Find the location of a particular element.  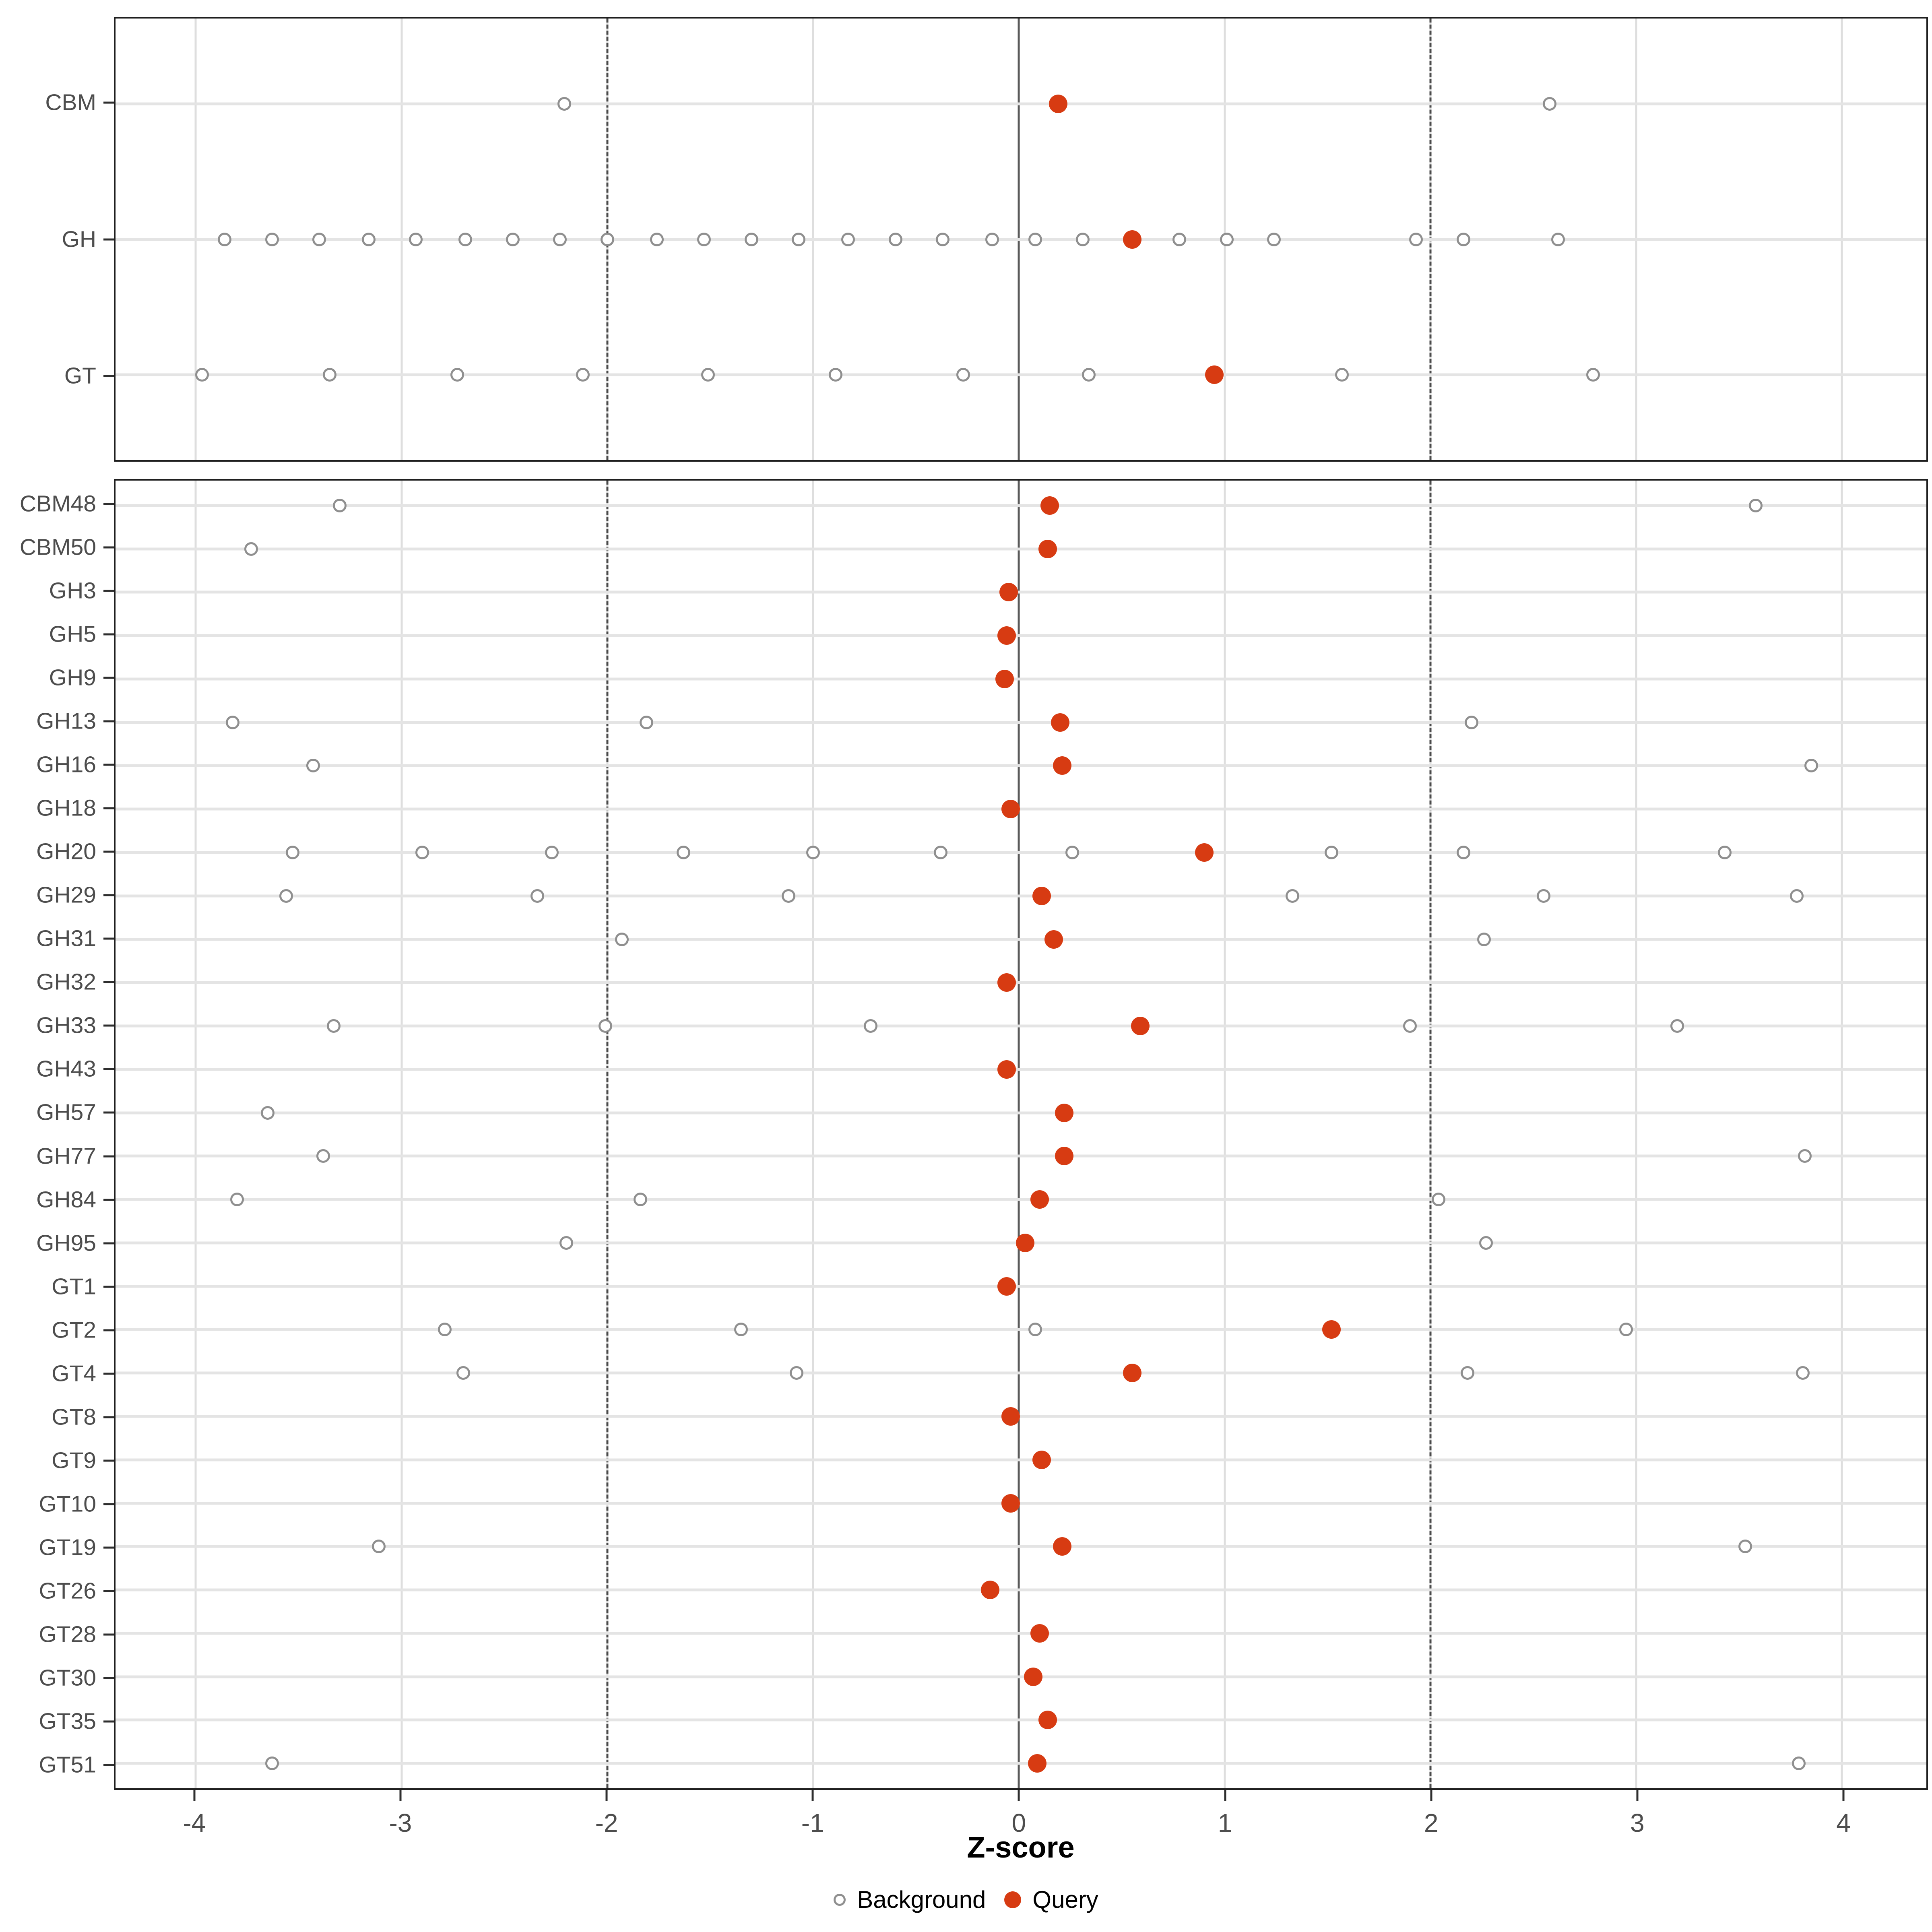

row-label: CBM50 is located at coordinates (57, 547).